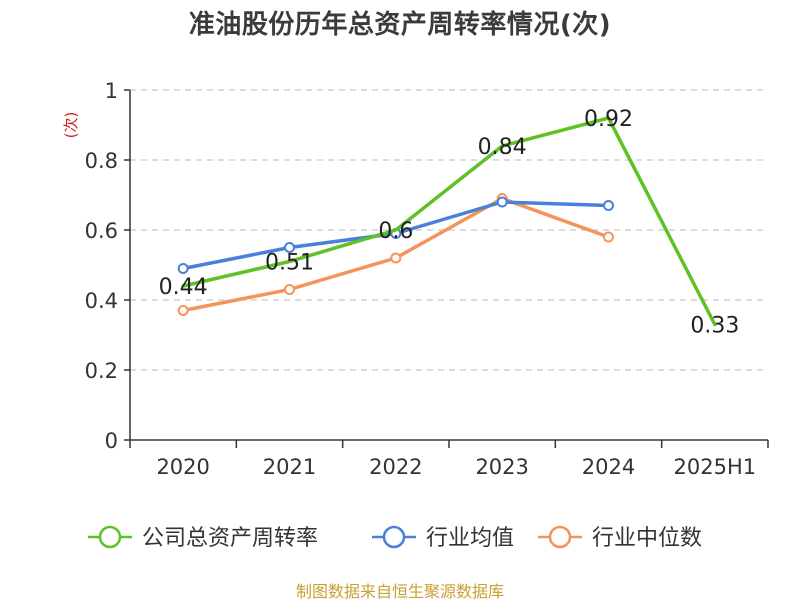 The width and height of the screenshot is (800, 602). Describe the element at coordinates (101, 371) in the screenshot. I see `y-tick-label: 0.2` at that location.